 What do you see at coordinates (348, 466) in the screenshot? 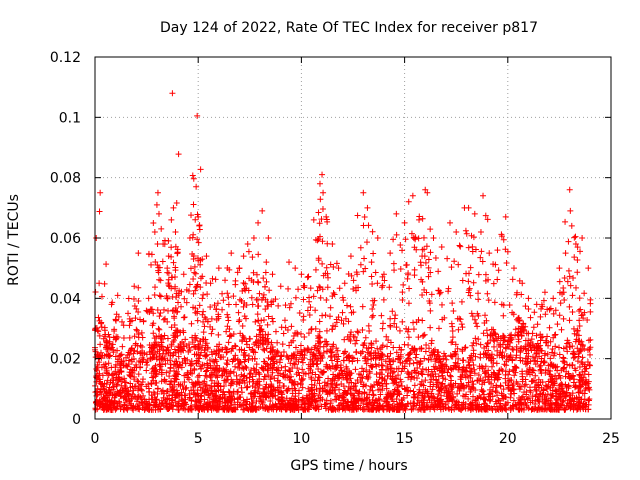
I see `x-axis-label: GPS time / hours` at bounding box center [348, 466].